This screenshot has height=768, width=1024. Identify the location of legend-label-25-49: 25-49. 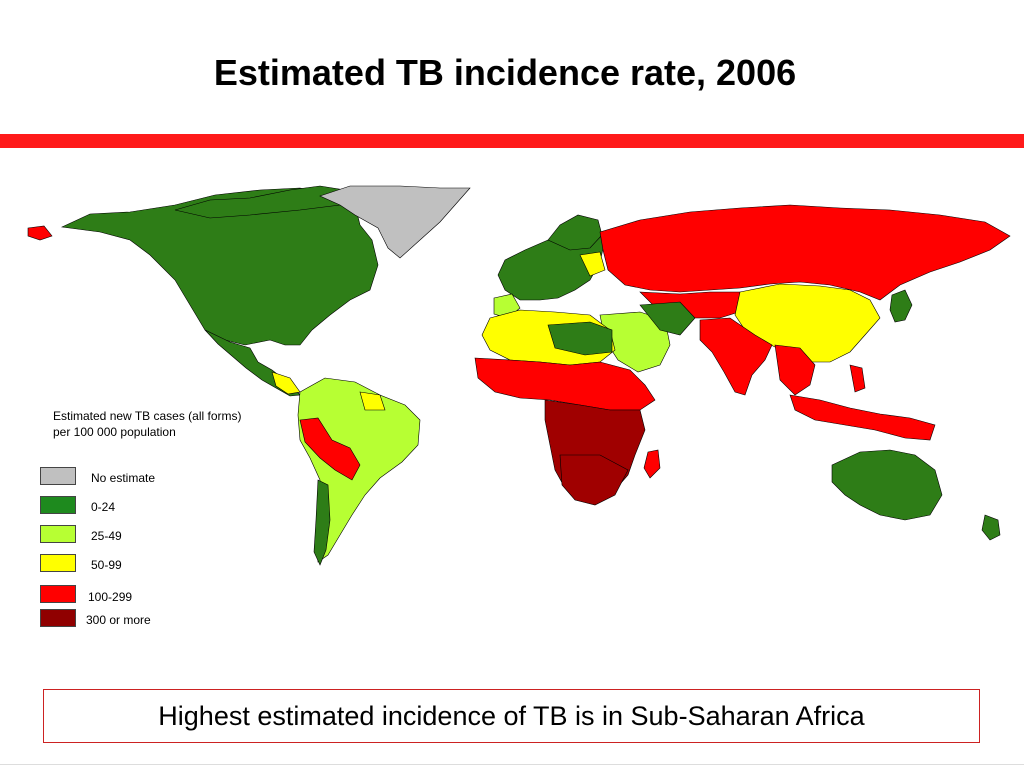
(106, 536).